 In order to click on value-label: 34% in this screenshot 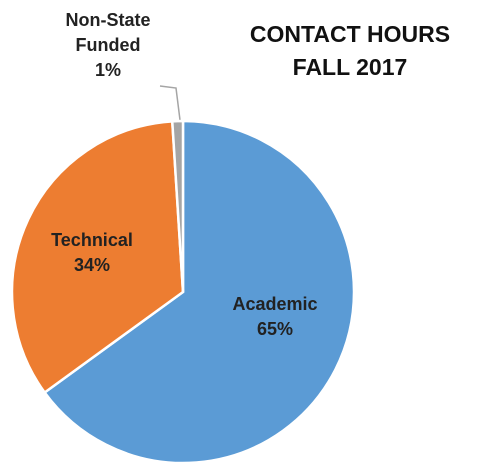, I will do `click(92, 265)`.